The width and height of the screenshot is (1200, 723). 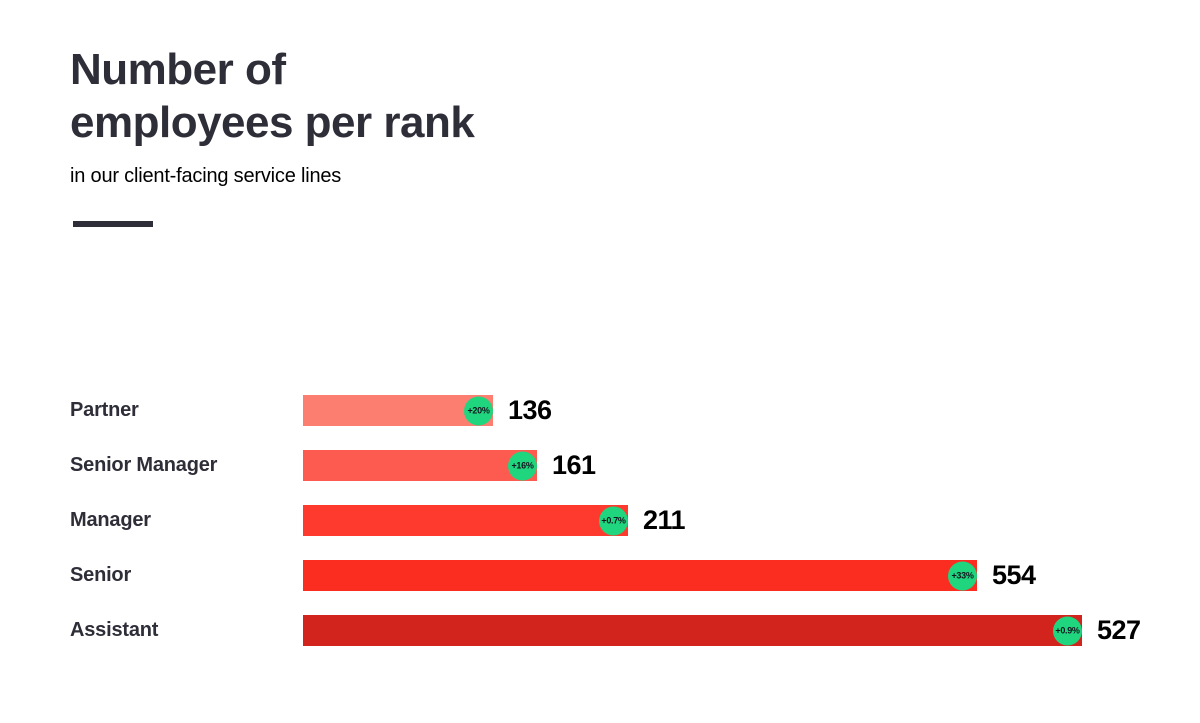 I want to click on bar: +0.7%, so click(x=465, y=520).